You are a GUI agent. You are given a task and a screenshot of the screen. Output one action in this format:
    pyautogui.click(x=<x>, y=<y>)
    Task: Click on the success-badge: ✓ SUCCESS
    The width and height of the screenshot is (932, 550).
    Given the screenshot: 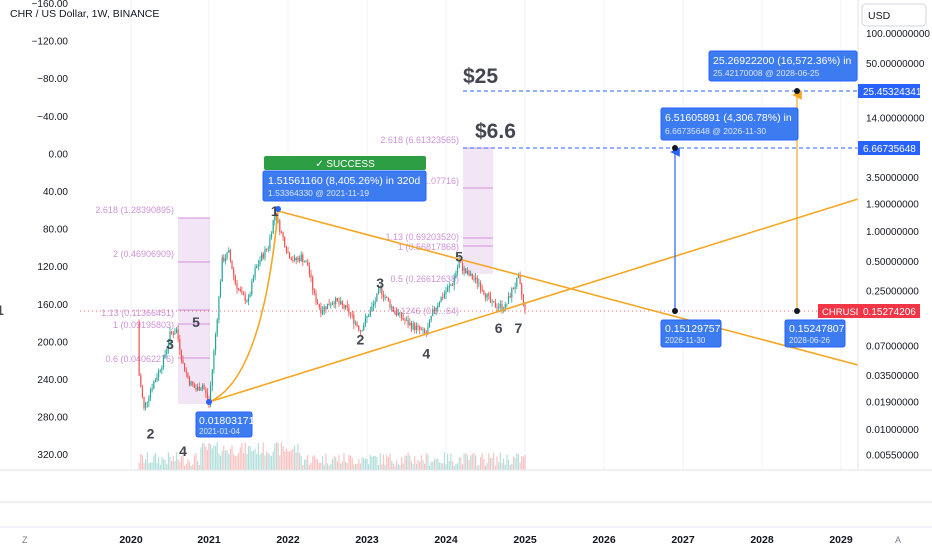 What is the action you would take?
    pyautogui.click(x=345, y=163)
    